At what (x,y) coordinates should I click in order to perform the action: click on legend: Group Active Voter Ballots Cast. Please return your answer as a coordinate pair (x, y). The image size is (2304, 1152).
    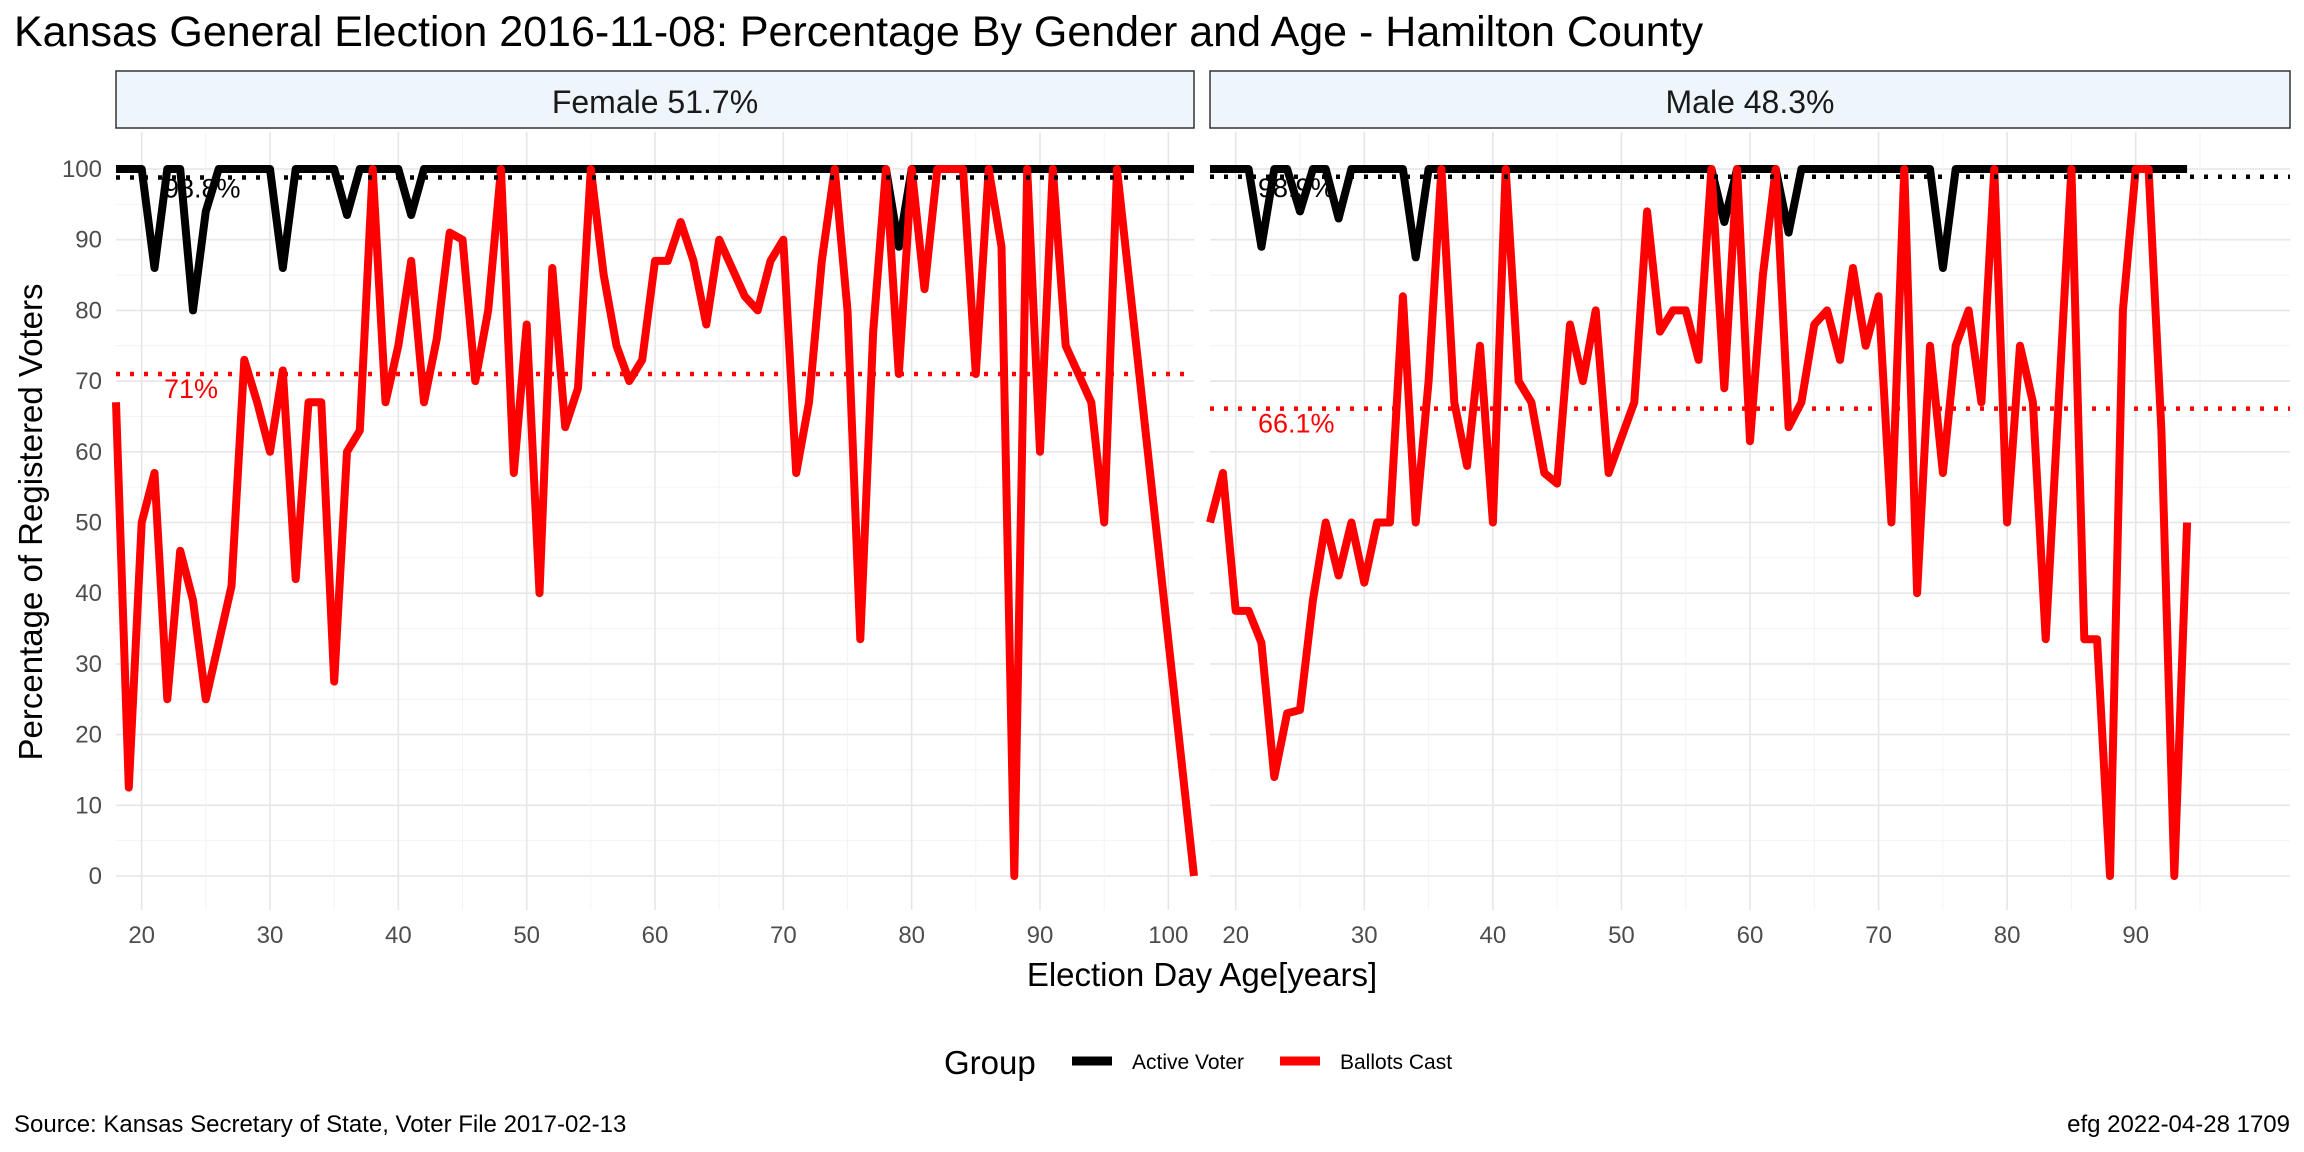
    Looking at the image, I should click on (1198, 1062).